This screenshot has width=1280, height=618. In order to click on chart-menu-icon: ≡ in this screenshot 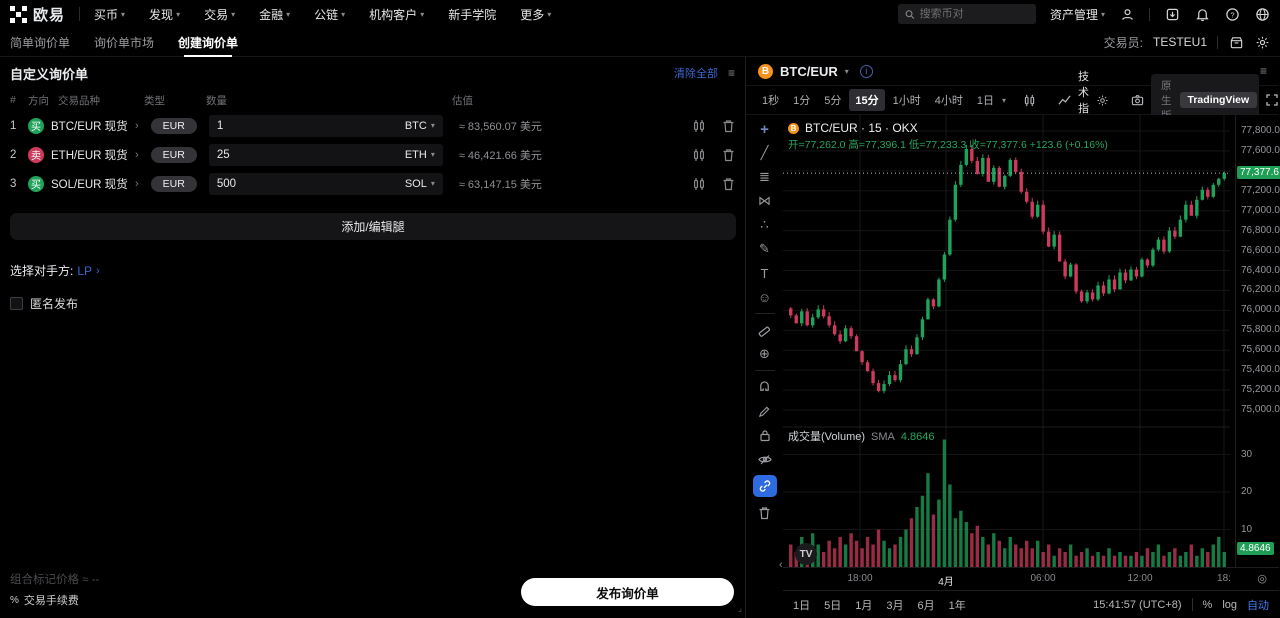, I will do `click(1263, 71)`.